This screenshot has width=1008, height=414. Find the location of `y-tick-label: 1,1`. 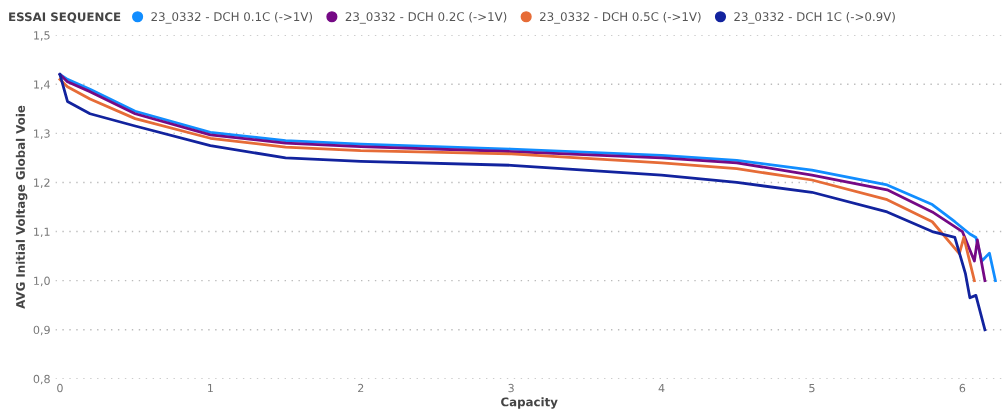

y-tick-label: 1,1 is located at coordinates (42, 232).